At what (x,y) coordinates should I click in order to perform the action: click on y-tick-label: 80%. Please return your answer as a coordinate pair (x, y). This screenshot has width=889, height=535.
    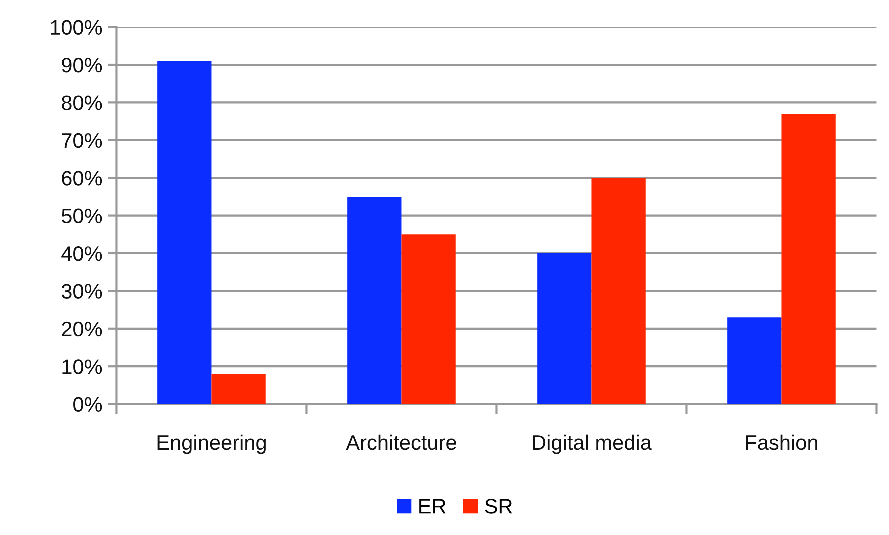
    Looking at the image, I should click on (82, 103).